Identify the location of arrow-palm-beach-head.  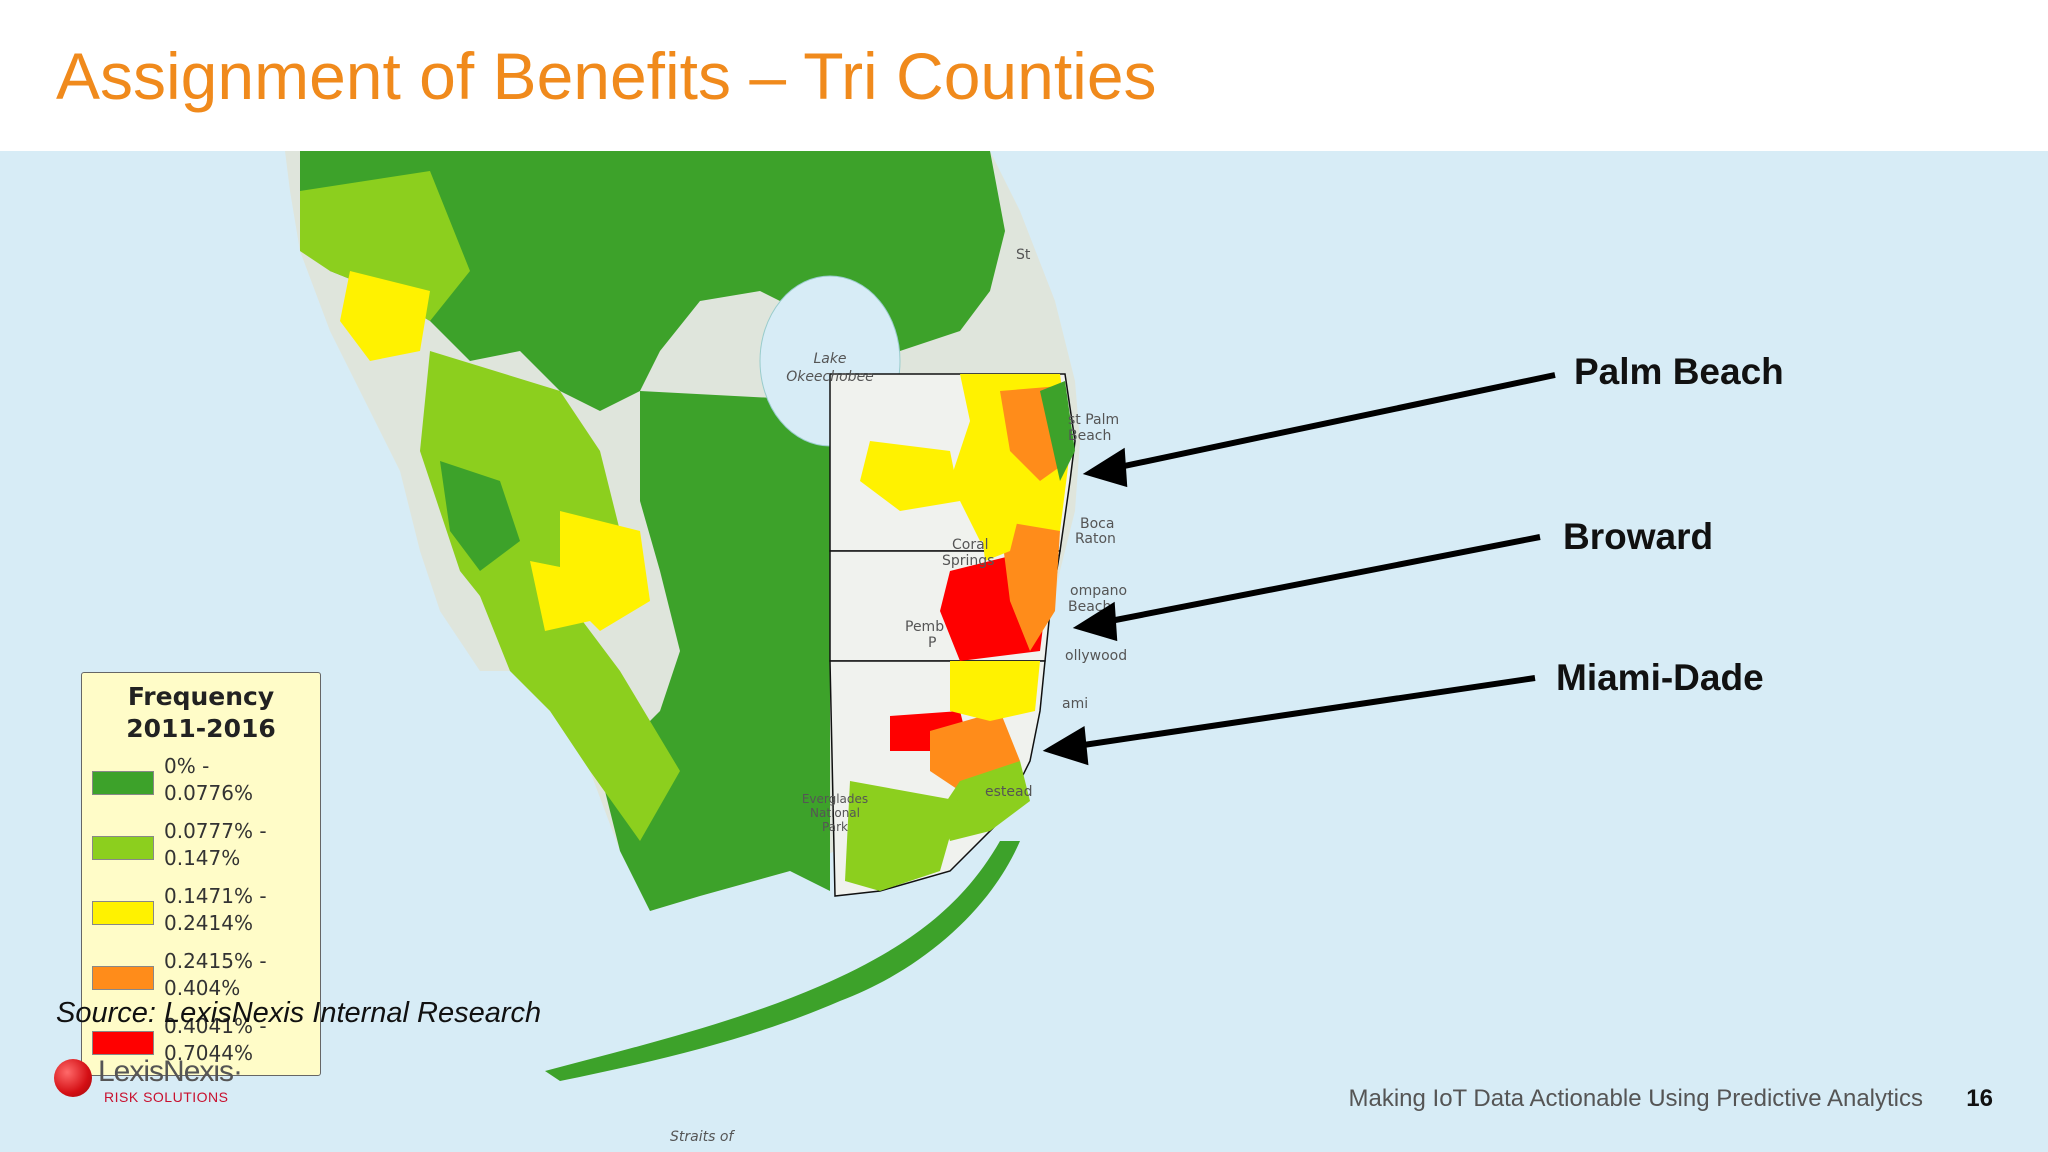
(1105, 467).